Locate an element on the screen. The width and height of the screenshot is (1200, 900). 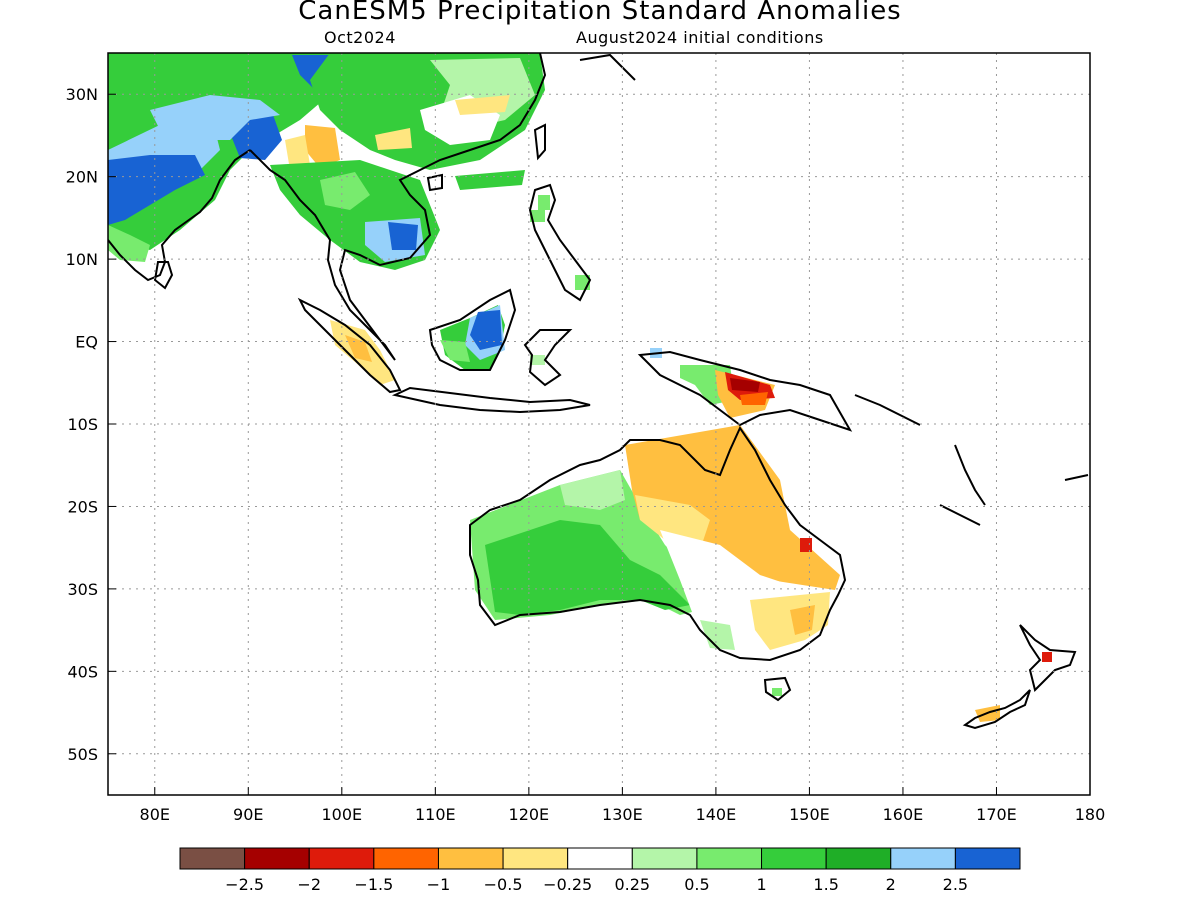
anomaly-australia-southeast is located at coordinates (790, 621).